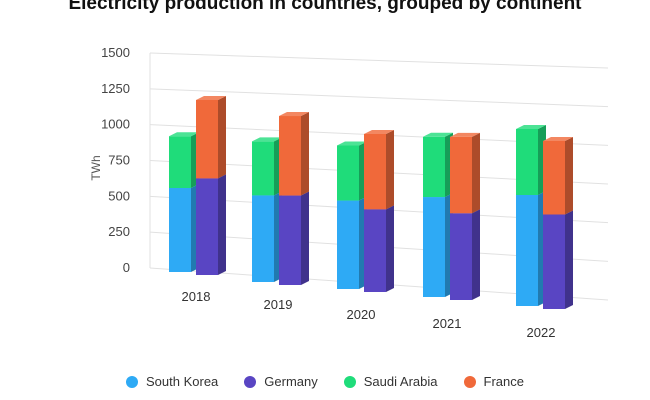 The image size is (650, 400). What do you see at coordinates (447, 323) in the screenshot?
I see `x-tick-label: 2021` at bounding box center [447, 323].